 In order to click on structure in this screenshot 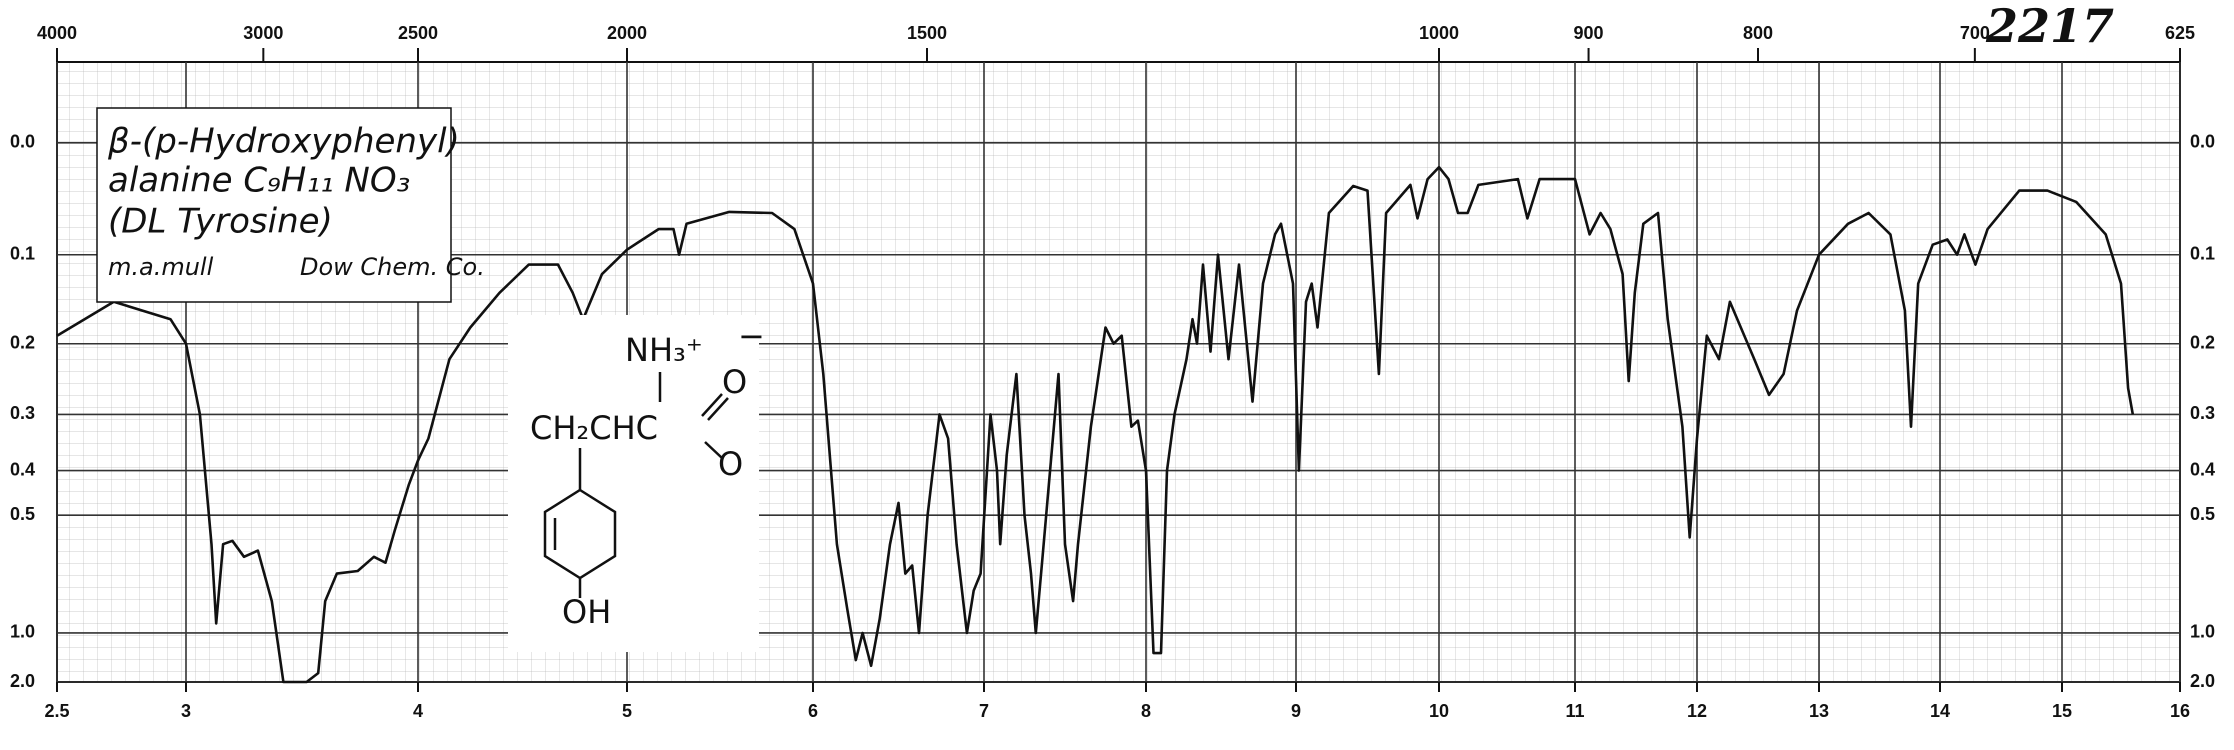, I will do `click(636, 485)`.